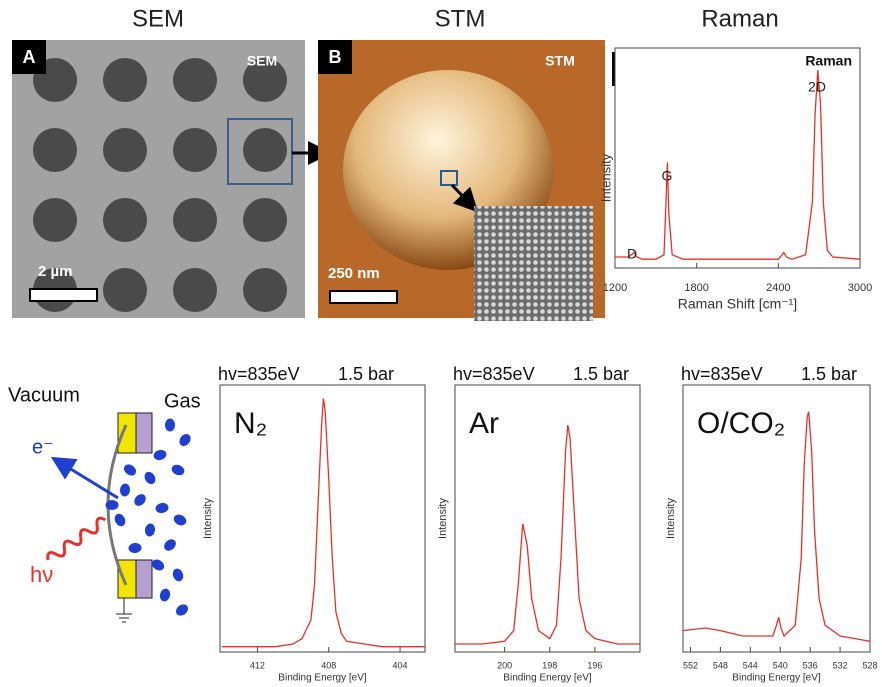 The width and height of the screenshot is (882, 687). What do you see at coordinates (250, 423) in the screenshot?
I see `gas-label: N₂` at bounding box center [250, 423].